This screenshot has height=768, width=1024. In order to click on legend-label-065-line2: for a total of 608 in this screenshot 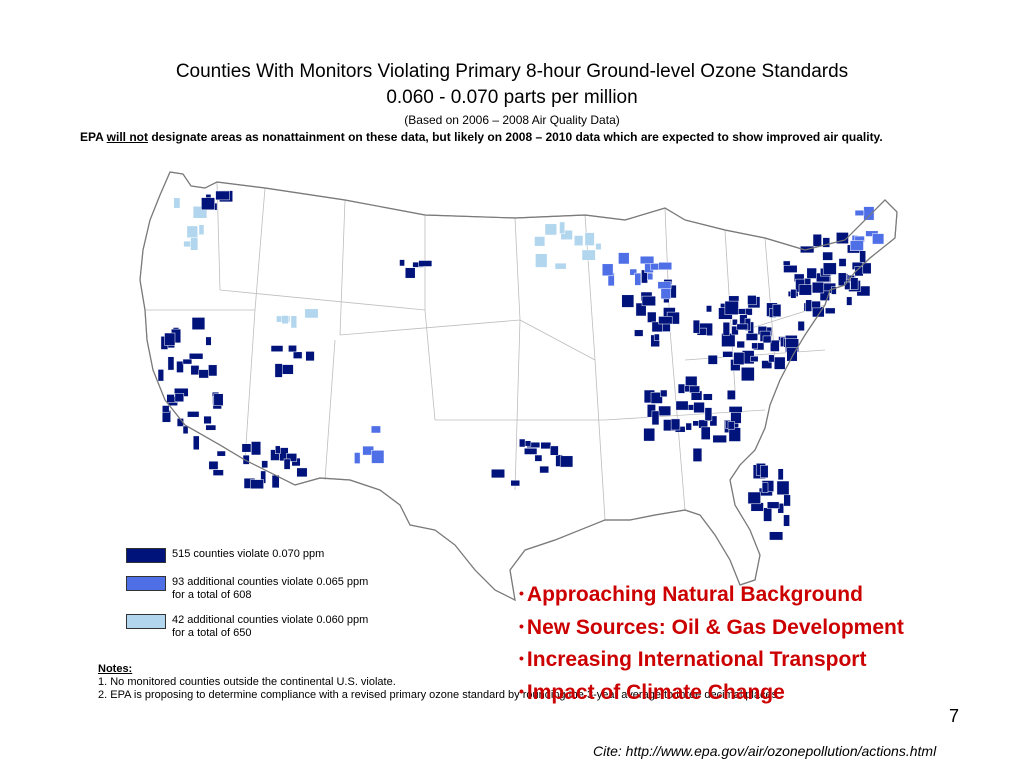, I will do `click(212, 595)`.